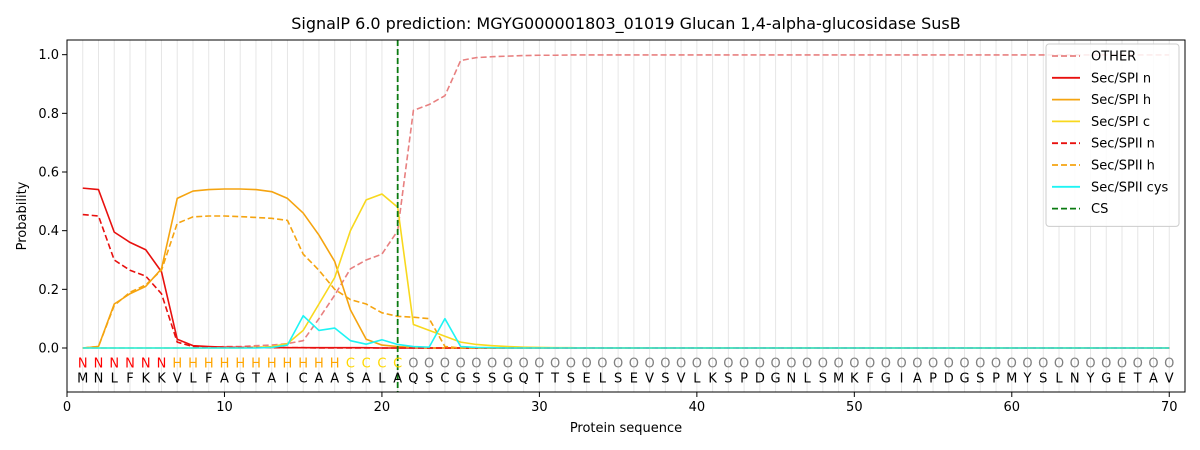 The image size is (1200, 450). What do you see at coordinates (52, 202) in the screenshot?
I see `y-axis-ticks: 0.0 0.2 0.4 0.6 0.8 1.0` at bounding box center [52, 202].